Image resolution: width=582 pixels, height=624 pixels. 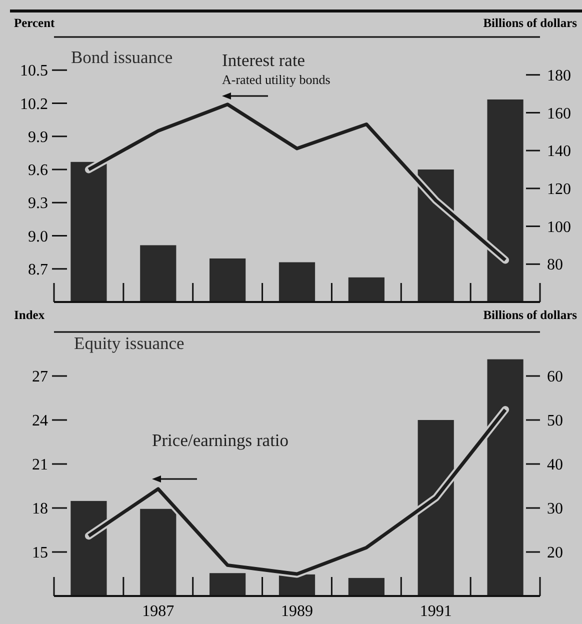 I want to click on text: Bond issuance, so click(x=122, y=57).